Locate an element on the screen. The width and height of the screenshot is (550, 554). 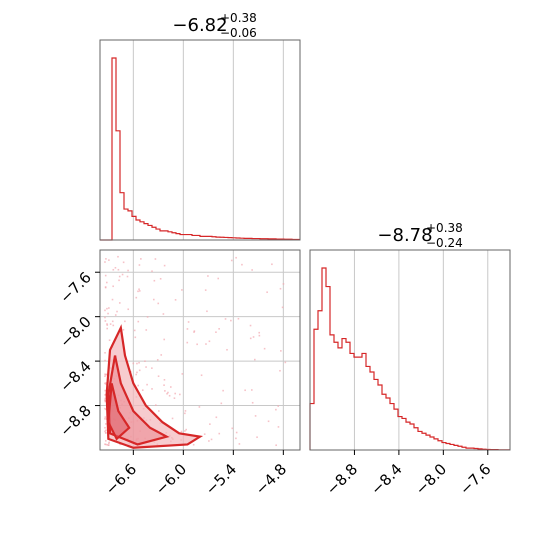
br-histogram-line is located at coordinates (409, 359).